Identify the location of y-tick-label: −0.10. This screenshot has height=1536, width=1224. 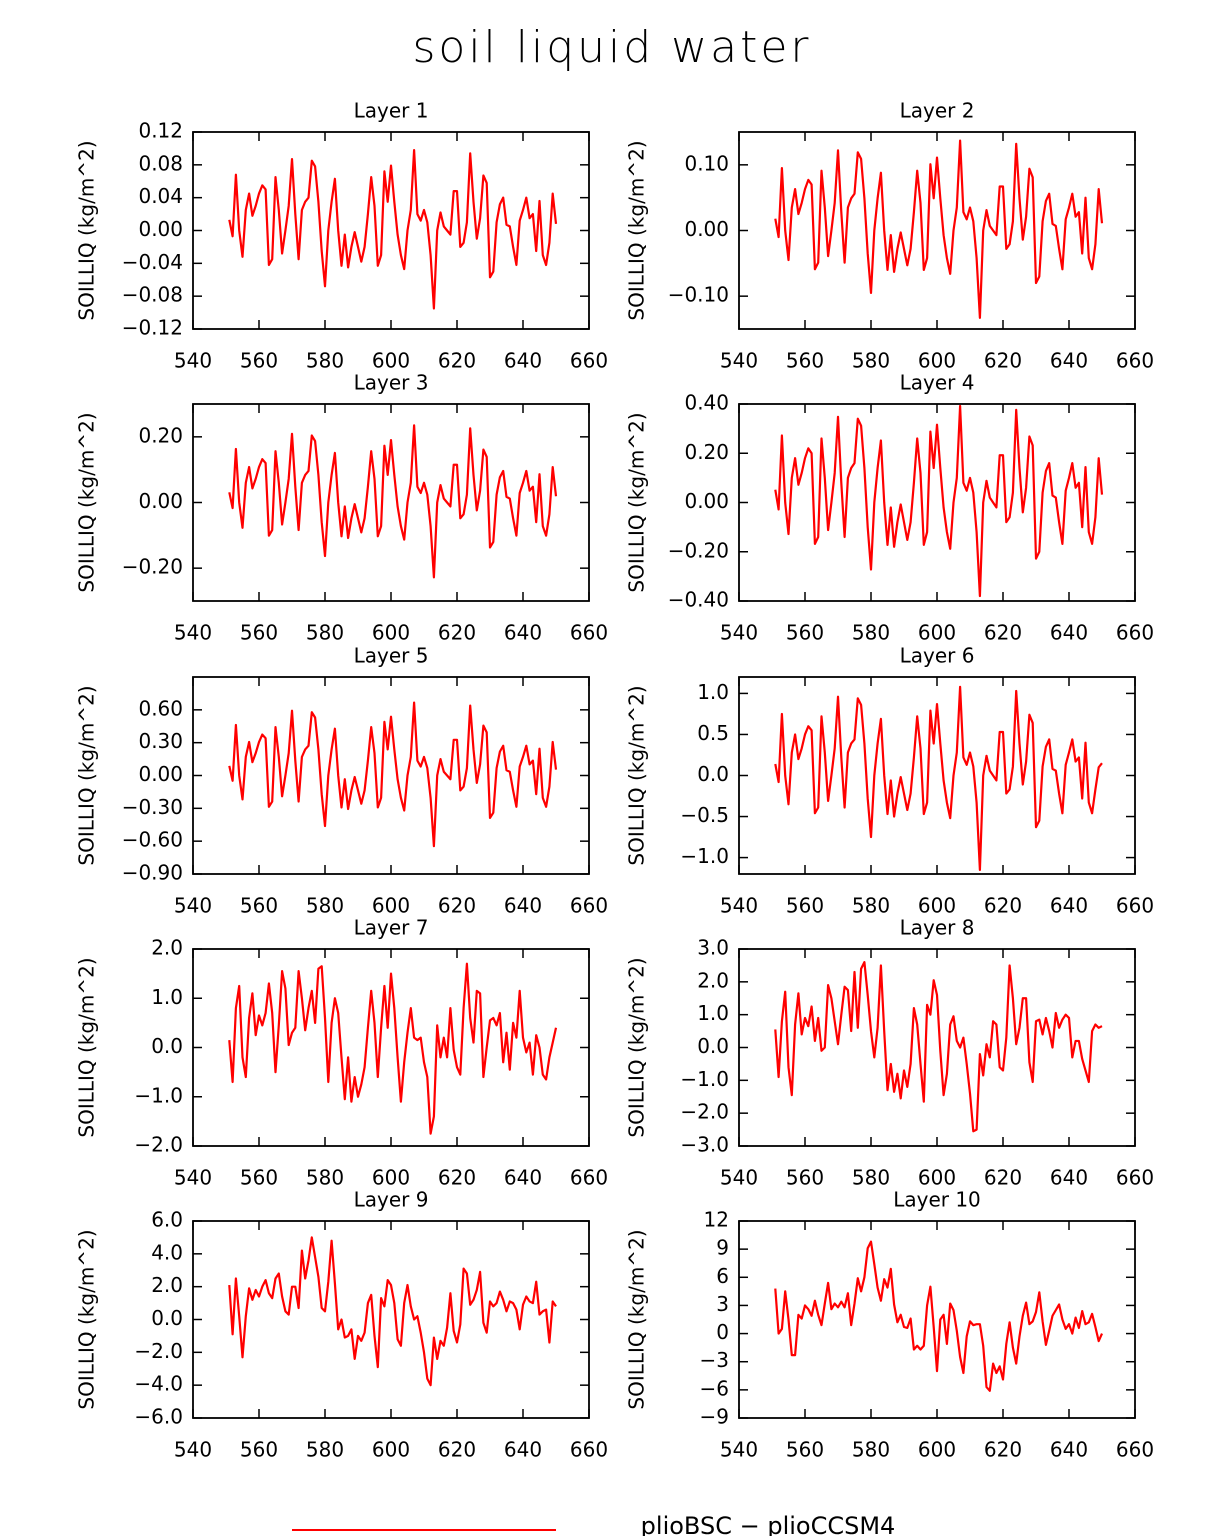
(698, 295).